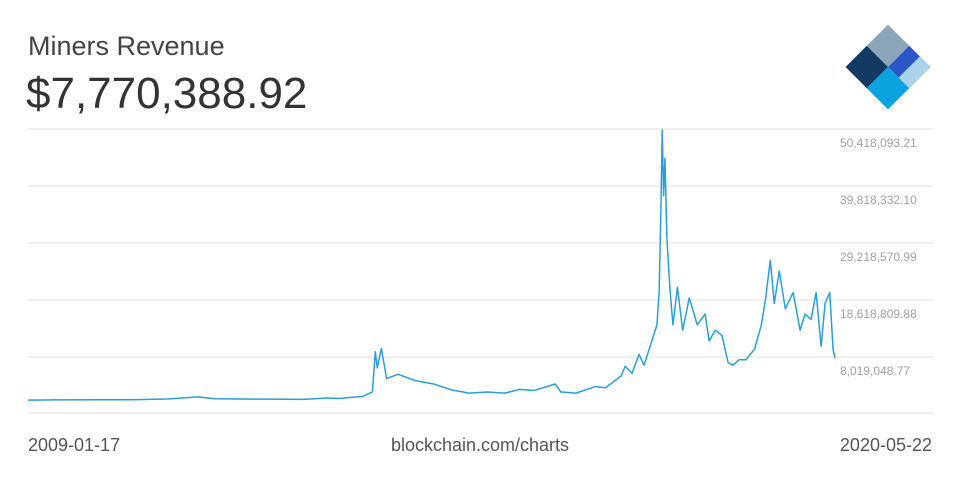 The height and width of the screenshot is (480, 960). What do you see at coordinates (888, 67) in the screenshot?
I see `logo` at bounding box center [888, 67].